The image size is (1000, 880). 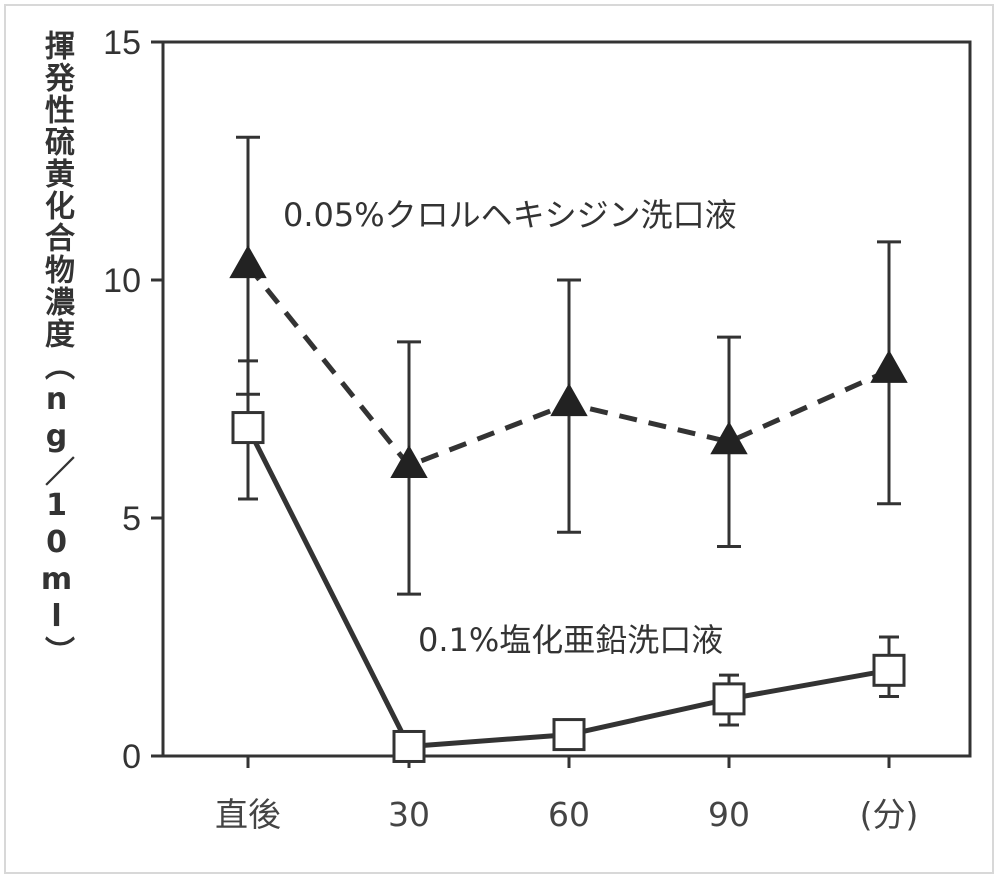 I want to click on annotation-chlorhexidine: 0.05%クロルヘキシジン洗口液, so click(x=510, y=215).